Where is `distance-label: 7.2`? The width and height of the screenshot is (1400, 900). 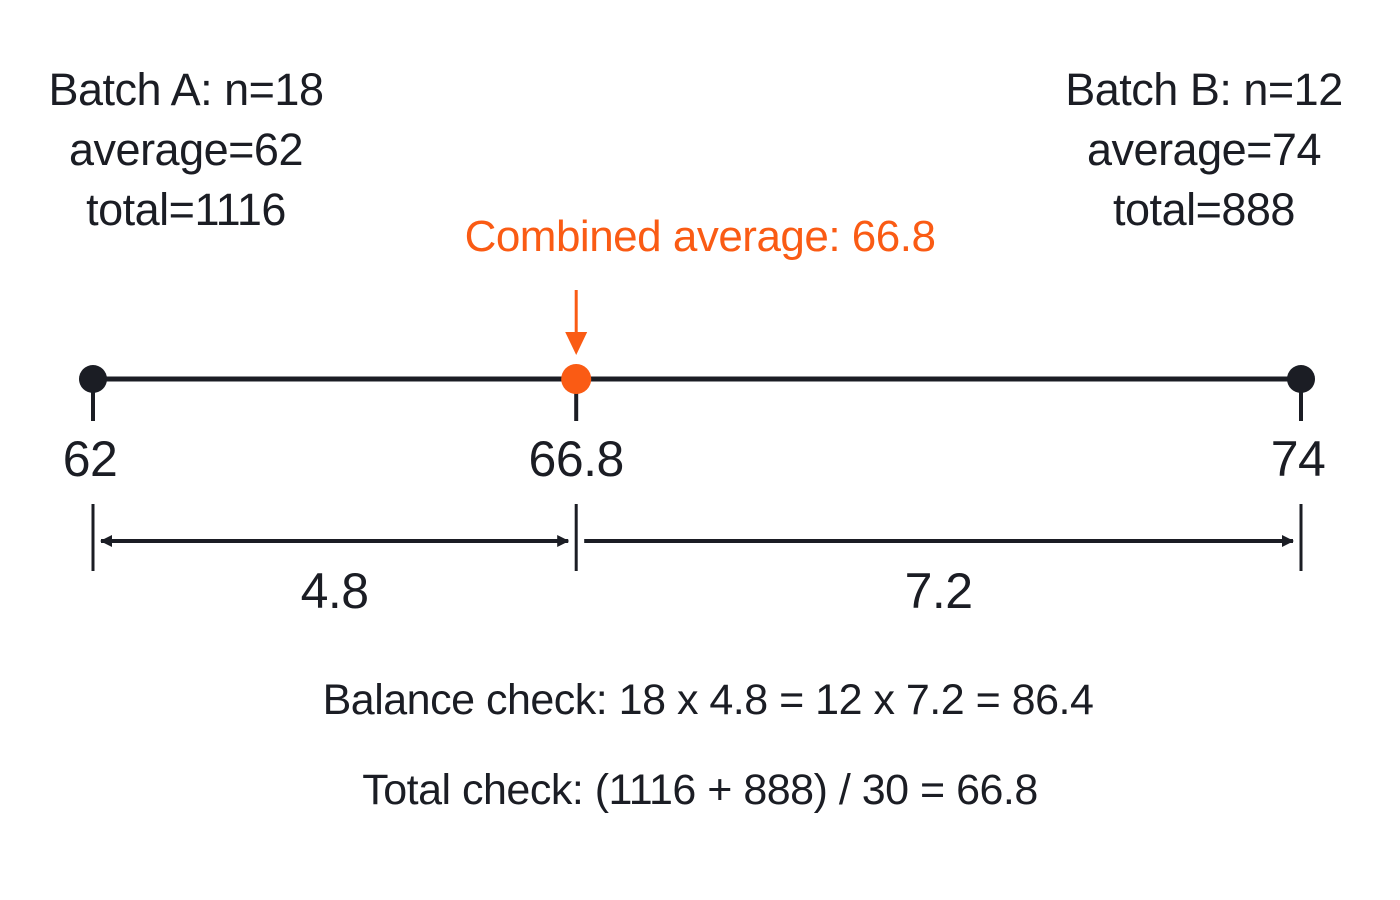
distance-label: 7.2 is located at coordinates (939, 591).